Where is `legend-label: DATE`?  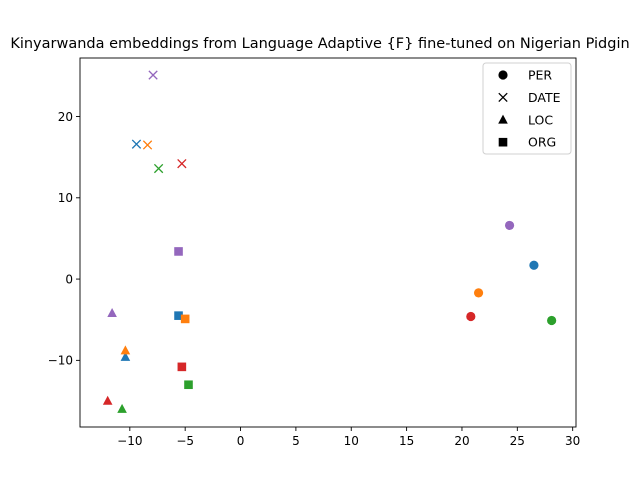 legend-label: DATE is located at coordinates (544, 97).